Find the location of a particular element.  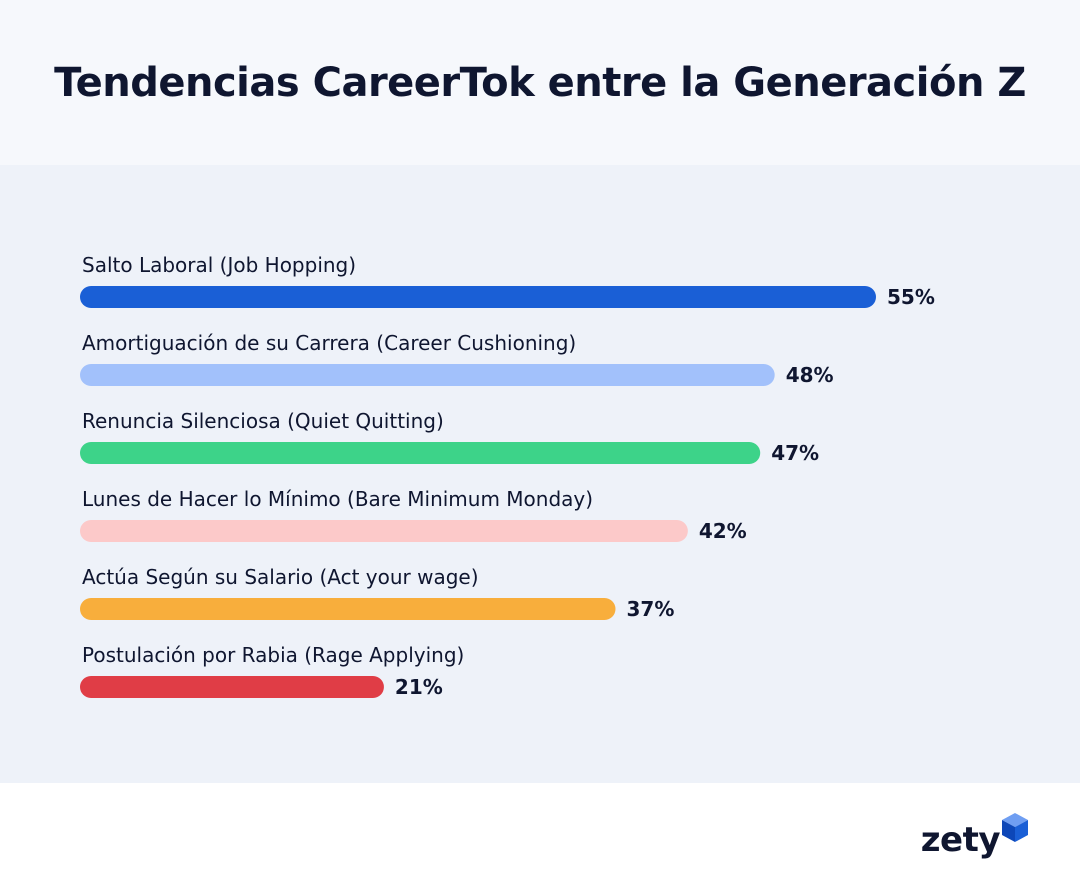

category-label: Renuncia Silenciosa (Quiet Quitting) is located at coordinates (263, 421).